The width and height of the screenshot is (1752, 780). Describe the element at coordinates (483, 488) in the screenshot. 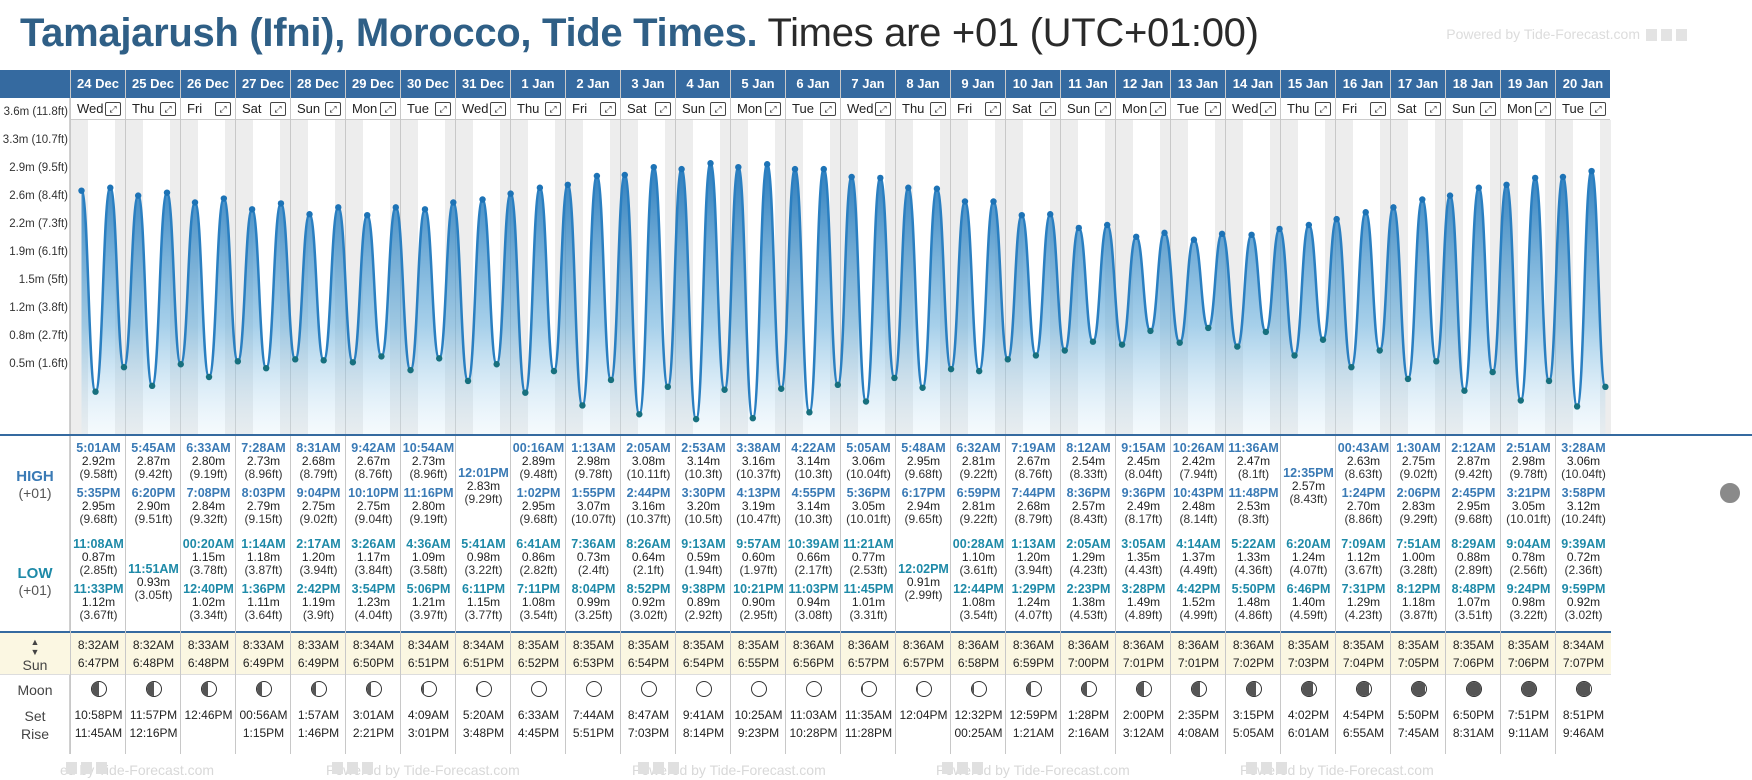

I see `high-tide-cell: 12:01PM 2.83m (9.29ft)` at that location.